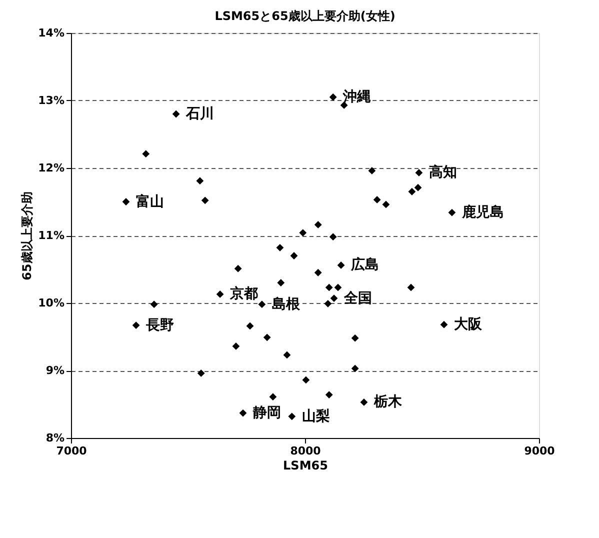 The height and width of the screenshot is (538, 599). Describe the element at coordinates (55, 370) in the screenshot. I see `y-tick-label: 9%` at that location.